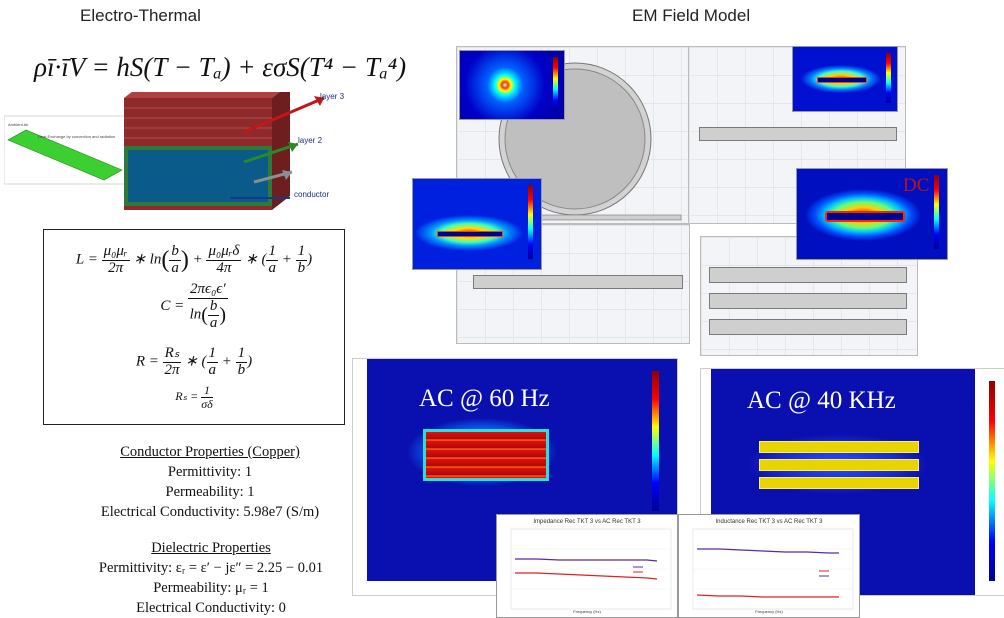 The image size is (1004, 618). I want to click on L-plus2: +, so click(286, 259).